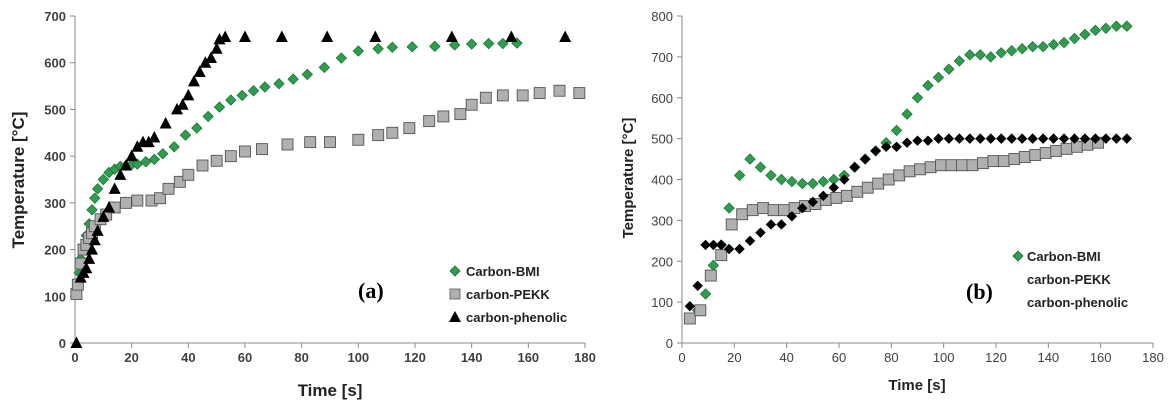 This screenshot has width=1171, height=403. I want to click on y-tick-label: 100, so click(55, 296).